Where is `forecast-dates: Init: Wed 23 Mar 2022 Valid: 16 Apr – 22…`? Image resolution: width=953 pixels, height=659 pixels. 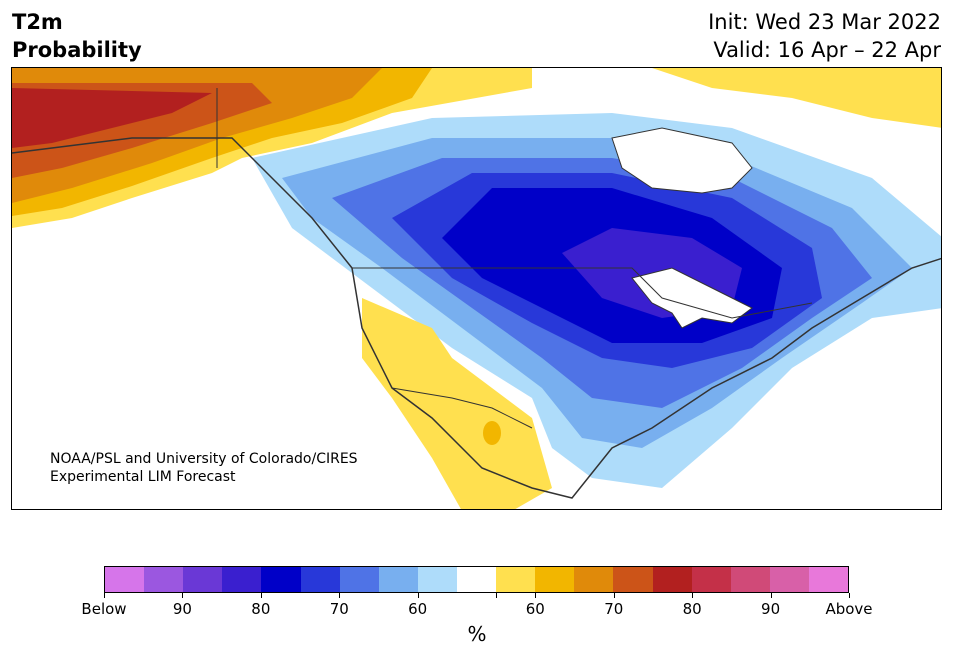
forecast-dates: Init: Wed 23 Mar 2022 Valid: 16 Apr – 22… is located at coordinates (824, 36).